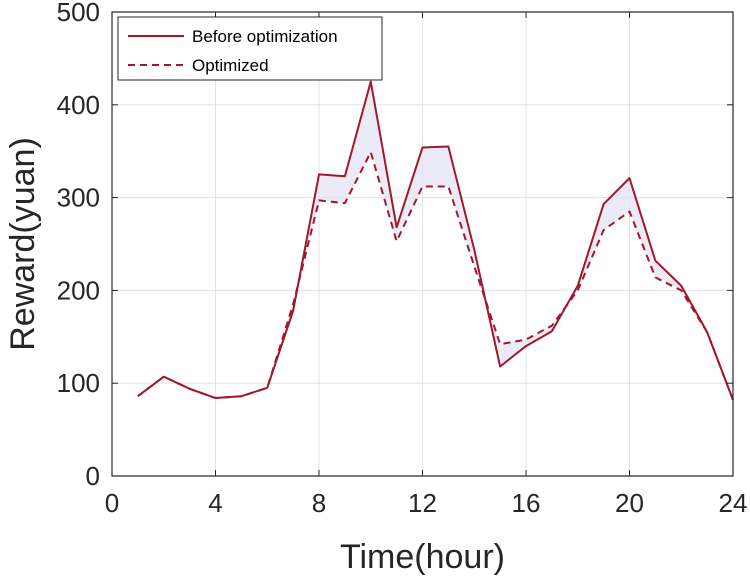 The width and height of the screenshot is (750, 580). What do you see at coordinates (265, 36) in the screenshot?
I see `legend-entry-before-optimization: Before optimization` at bounding box center [265, 36].